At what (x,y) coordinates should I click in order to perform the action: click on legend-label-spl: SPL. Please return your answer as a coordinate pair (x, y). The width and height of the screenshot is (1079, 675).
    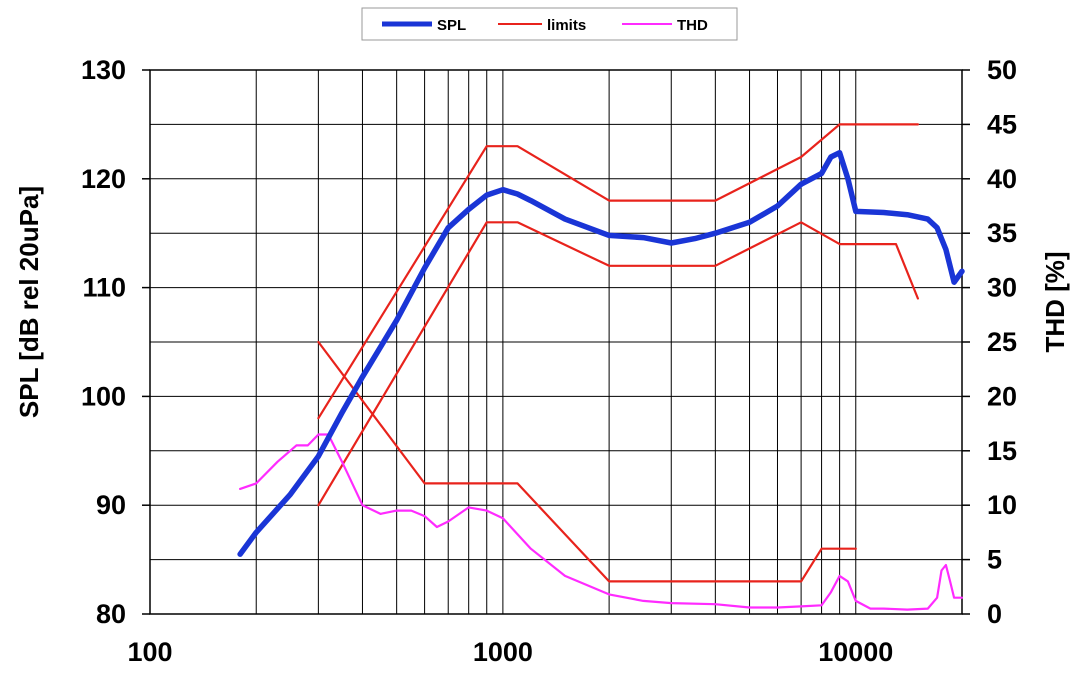
    Looking at the image, I should click on (451, 25).